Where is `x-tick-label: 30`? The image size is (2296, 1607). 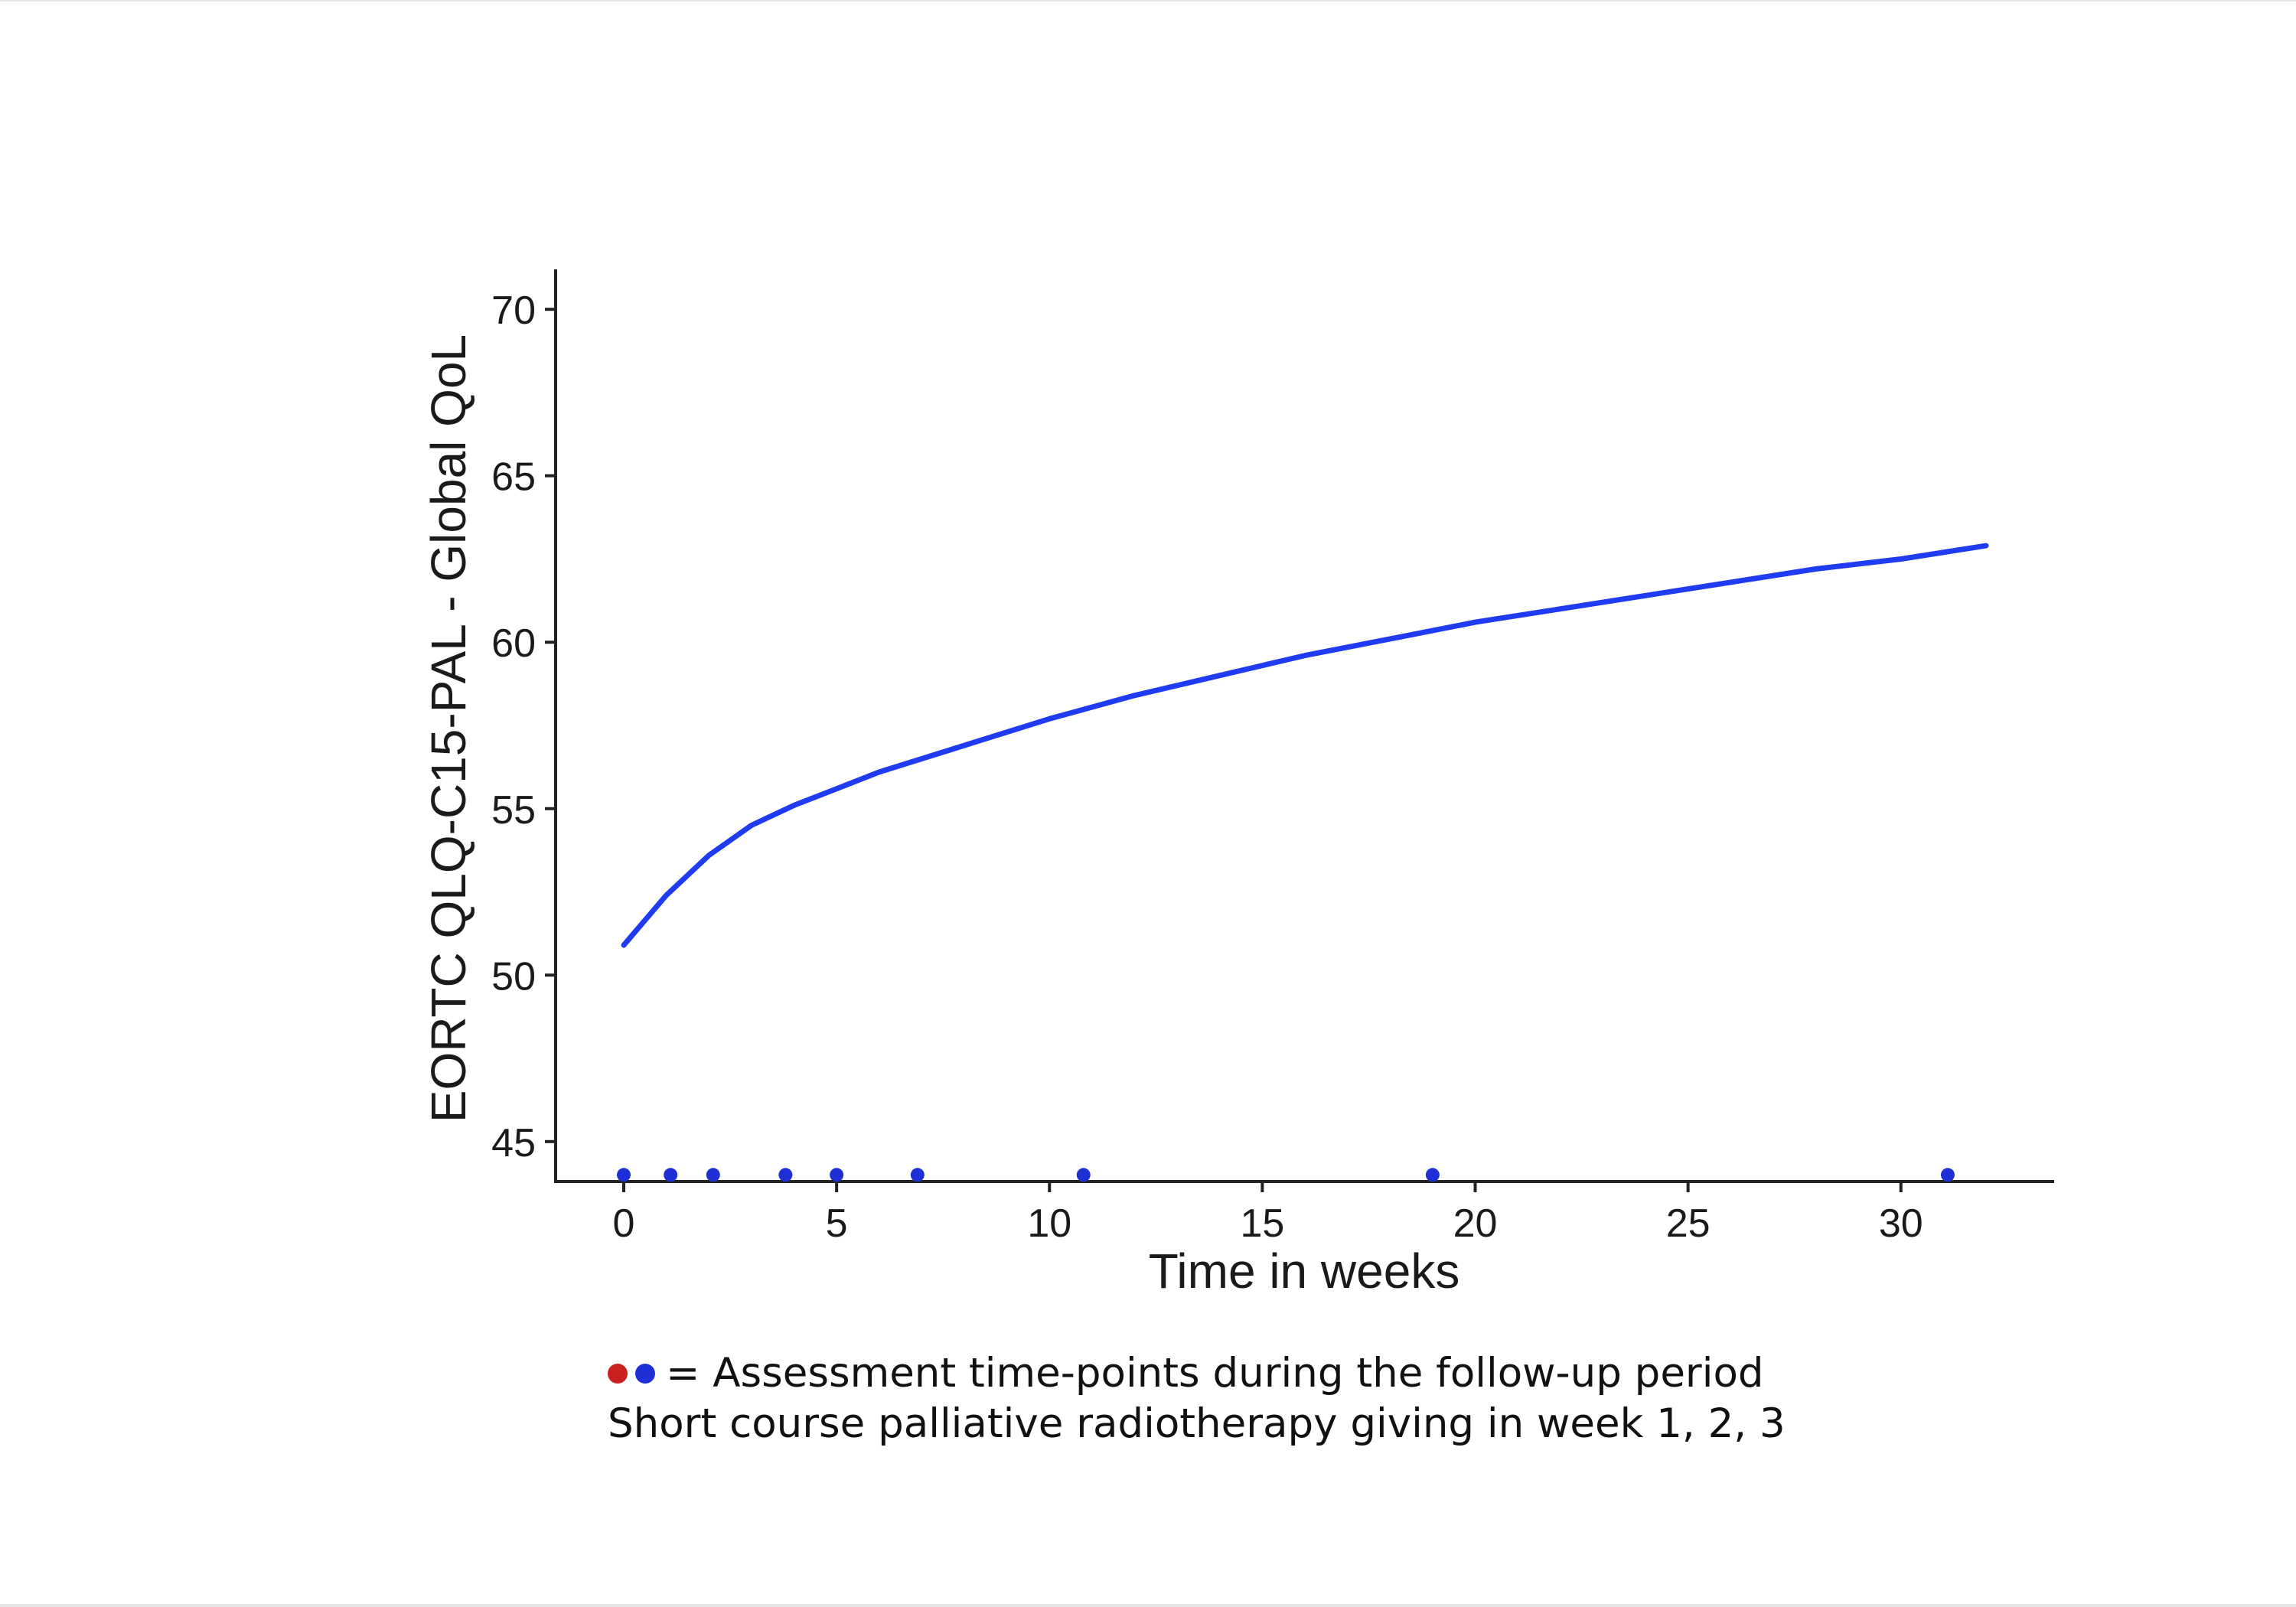
x-tick-label: 30 is located at coordinates (1901, 1223).